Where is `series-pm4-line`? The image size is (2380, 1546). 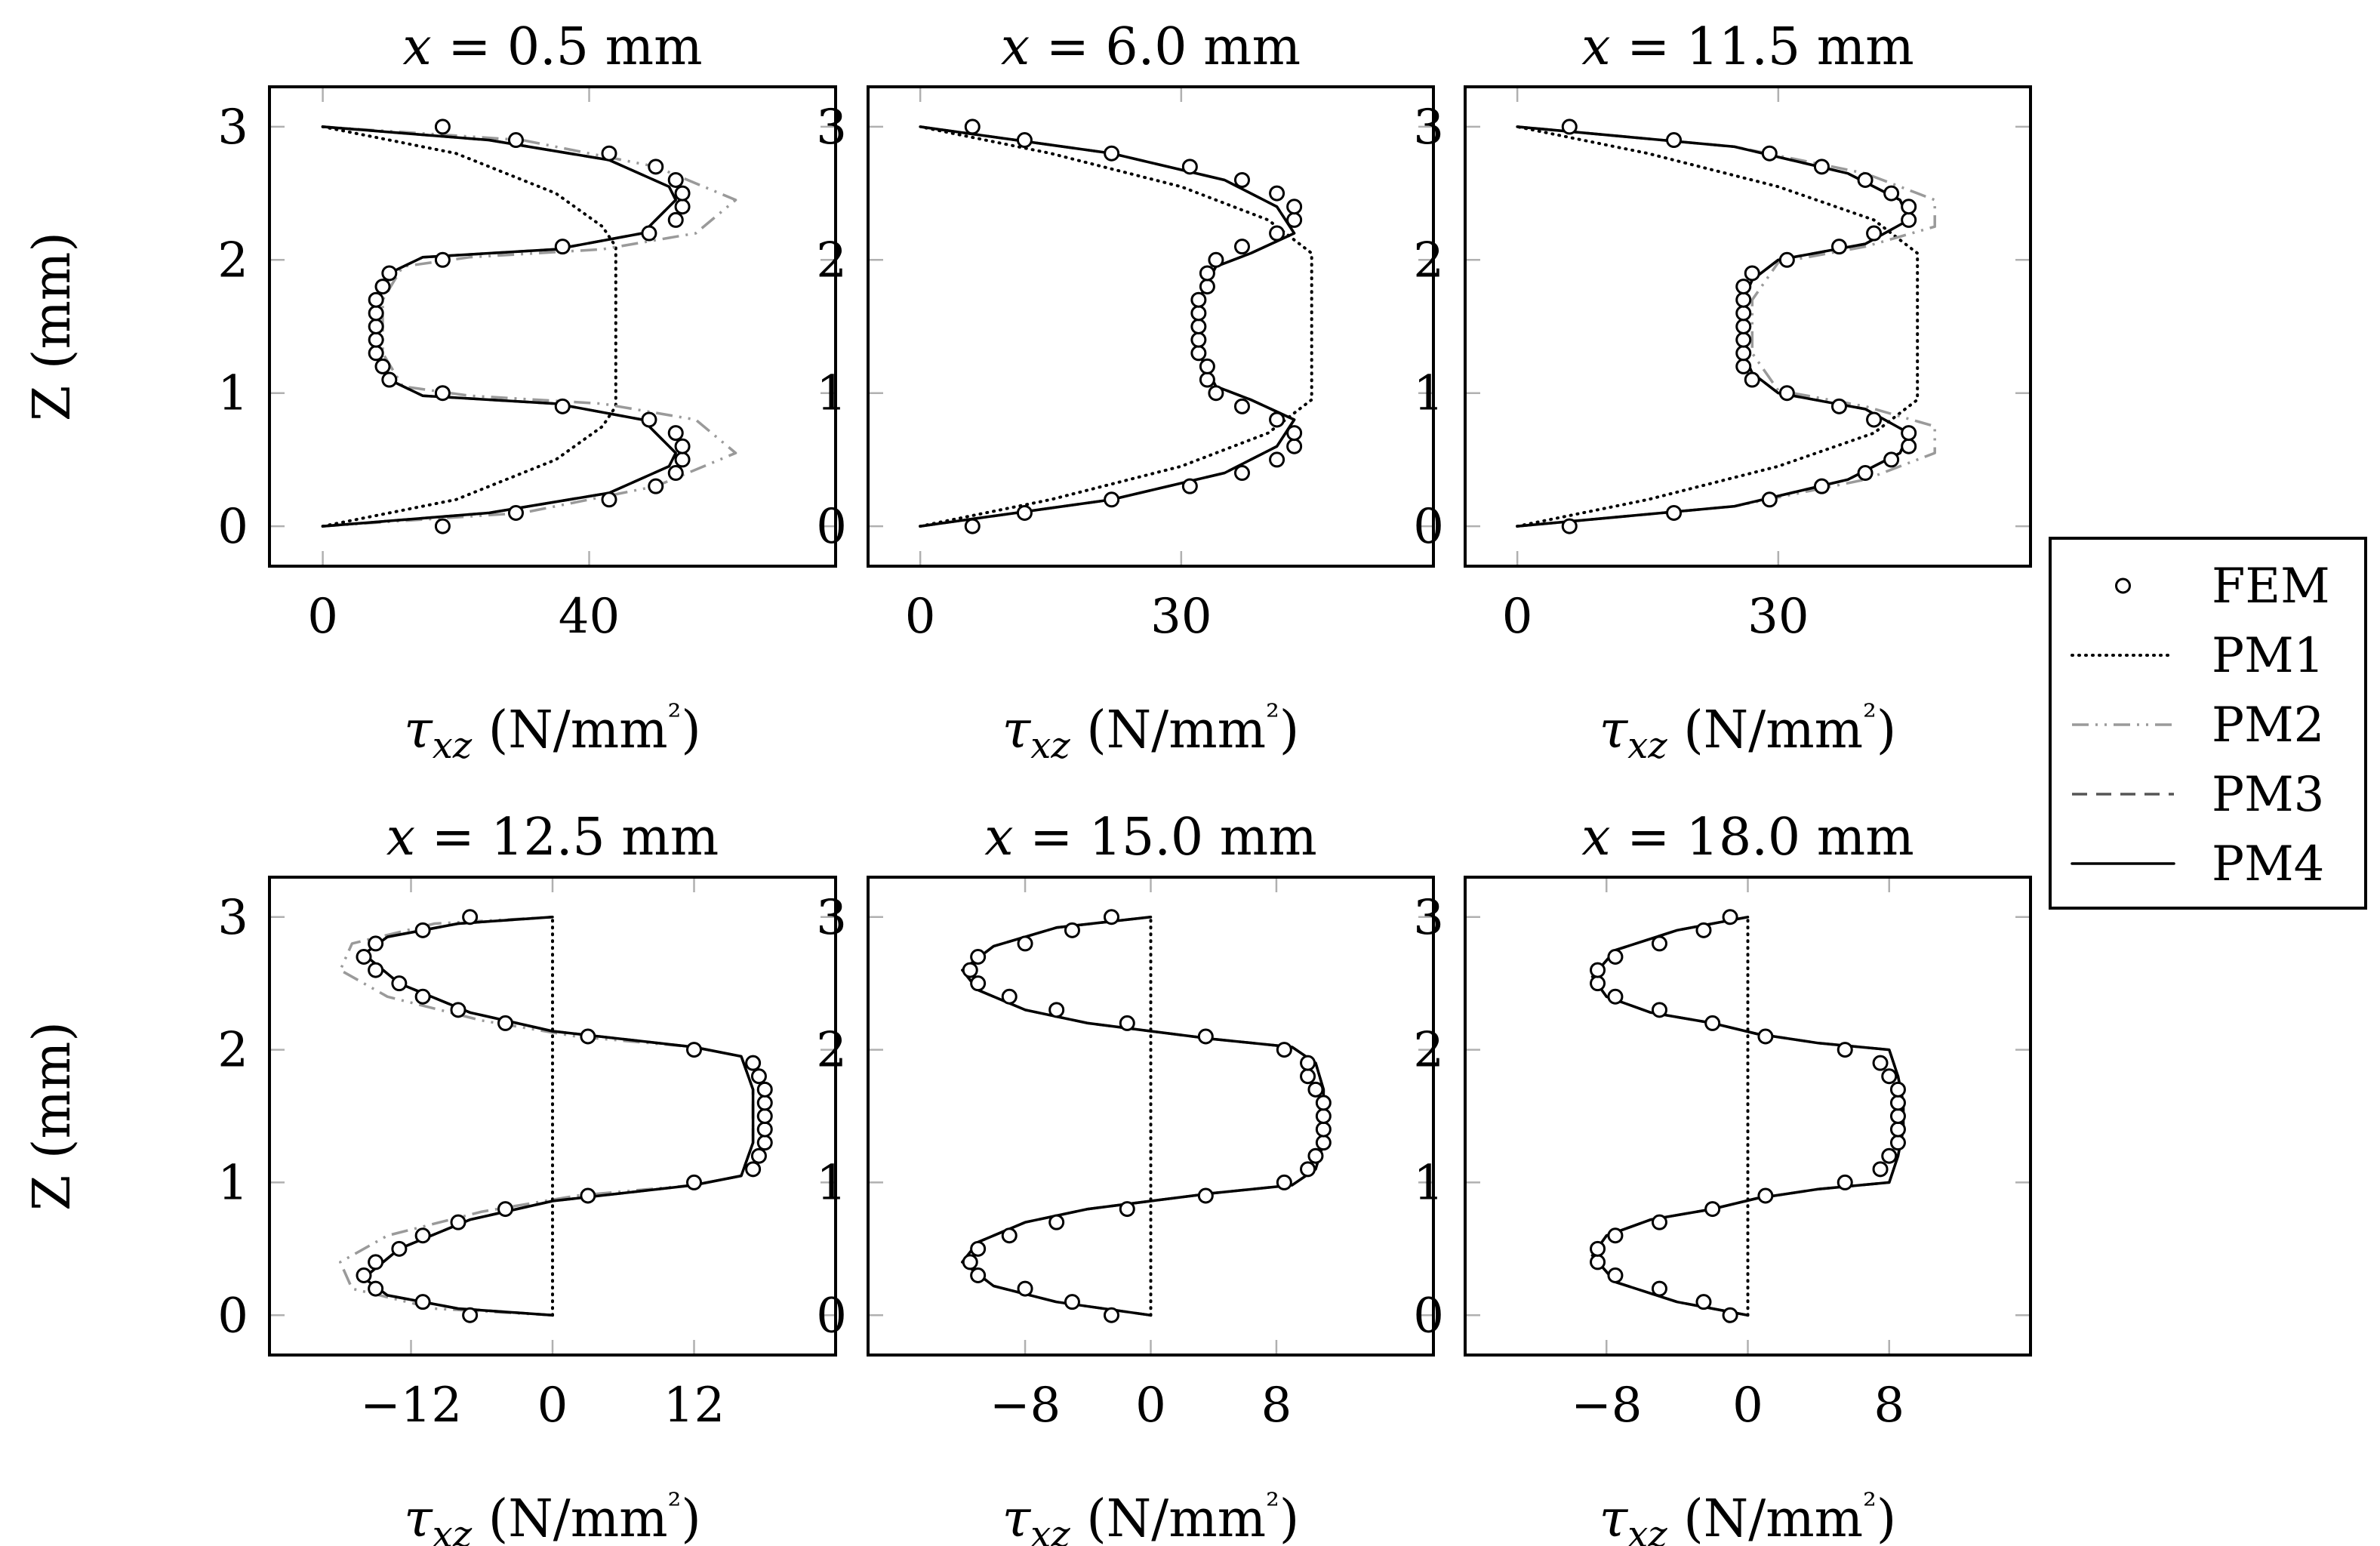 series-pm4-line is located at coordinates (1713, 326).